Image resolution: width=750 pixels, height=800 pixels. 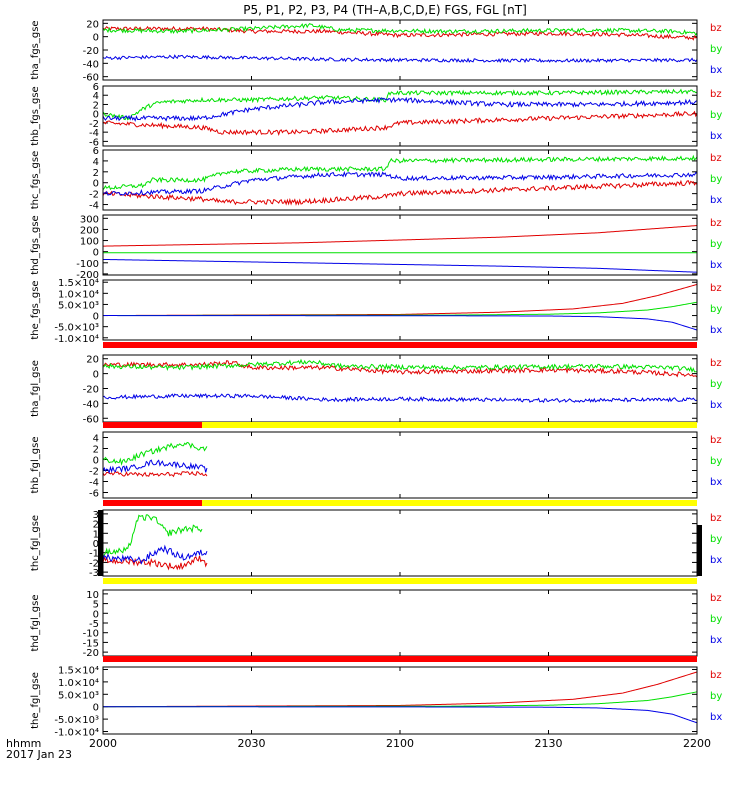 What do you see at coordinates (35, 465) in the screenshot?
I see `panel-label: thb_fgl_gse` at bounding box center [35, 465].